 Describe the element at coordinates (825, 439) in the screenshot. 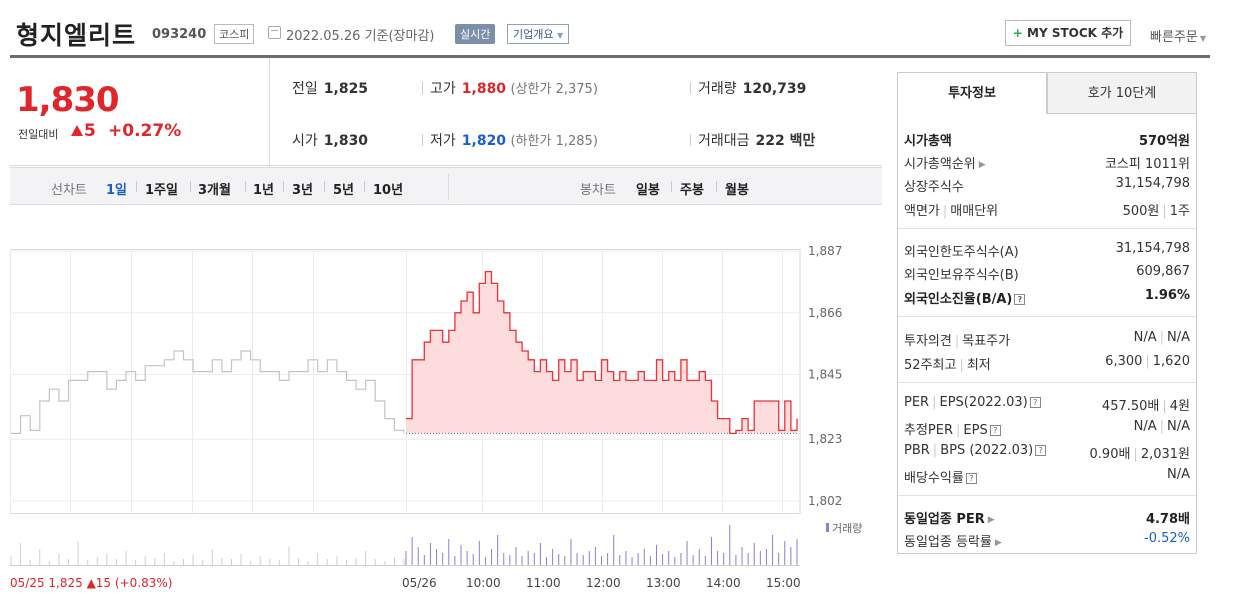

I see `y-tick-label: 1,823` at that location.